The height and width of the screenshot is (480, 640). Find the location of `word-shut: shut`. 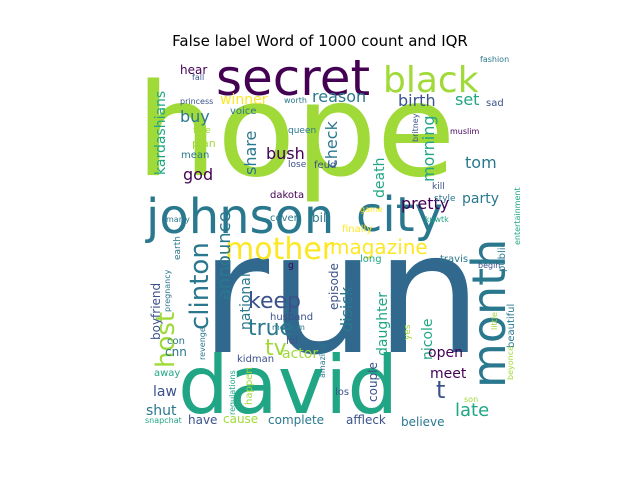

word-shut: shut is located at coordinates (161, 411).